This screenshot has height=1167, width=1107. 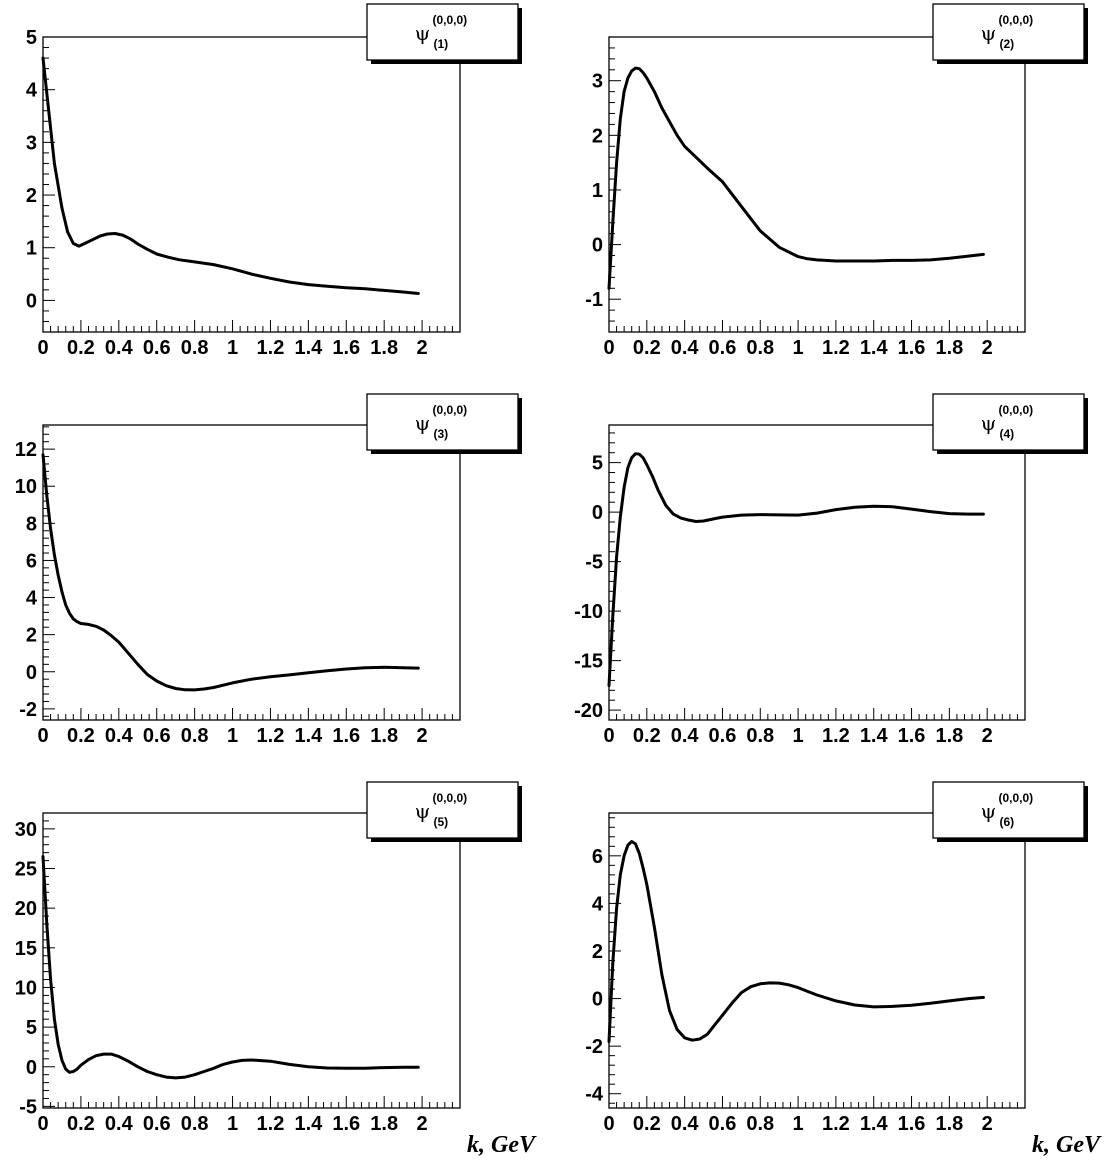 I want to click on legend-subscript: (4), so click(x=1007, y=434).